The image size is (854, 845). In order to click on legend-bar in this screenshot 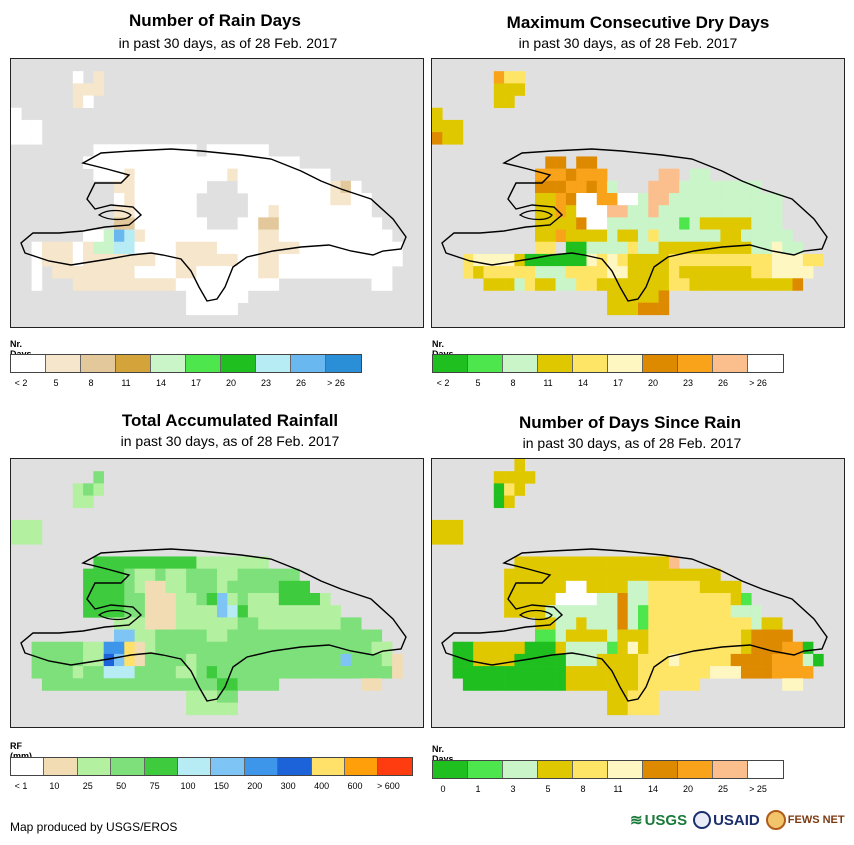, I will do `click(608, 363)`.